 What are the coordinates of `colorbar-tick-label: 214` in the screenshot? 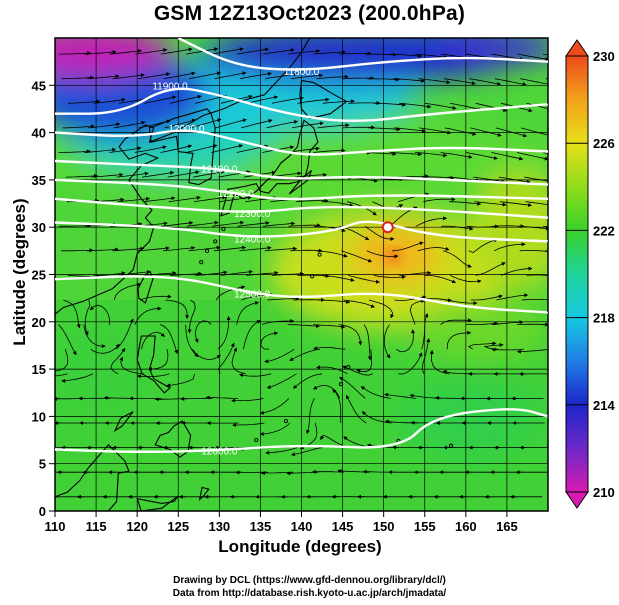 It's located at (604, 405).